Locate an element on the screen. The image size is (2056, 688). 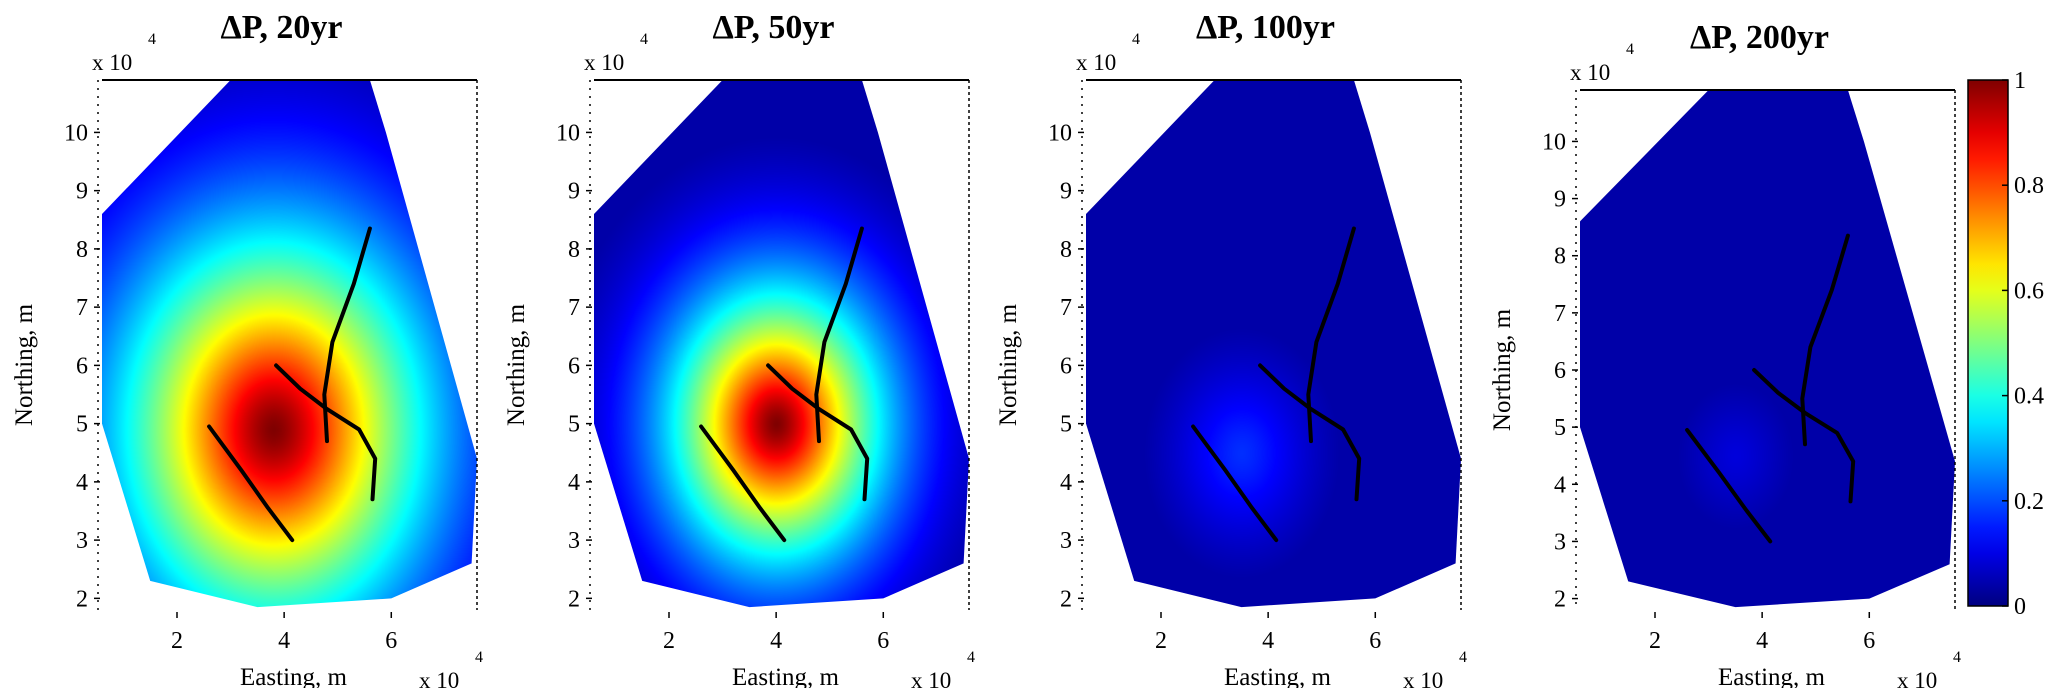
colorbar-tick-label: 0 is located at coordinates (2020, 607).